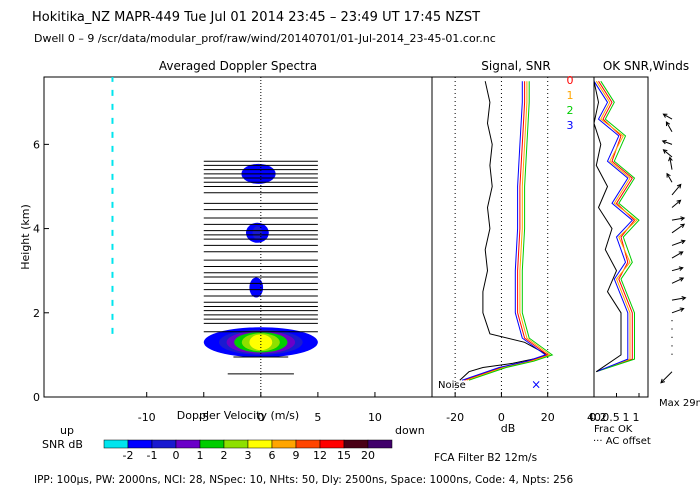 The width and height of the screenshot is (700, 500). Describe the element at coordinates (238, 415) in the screenshot. I see `x-axis-title: Doppler Velocity (m/s)` at that location.